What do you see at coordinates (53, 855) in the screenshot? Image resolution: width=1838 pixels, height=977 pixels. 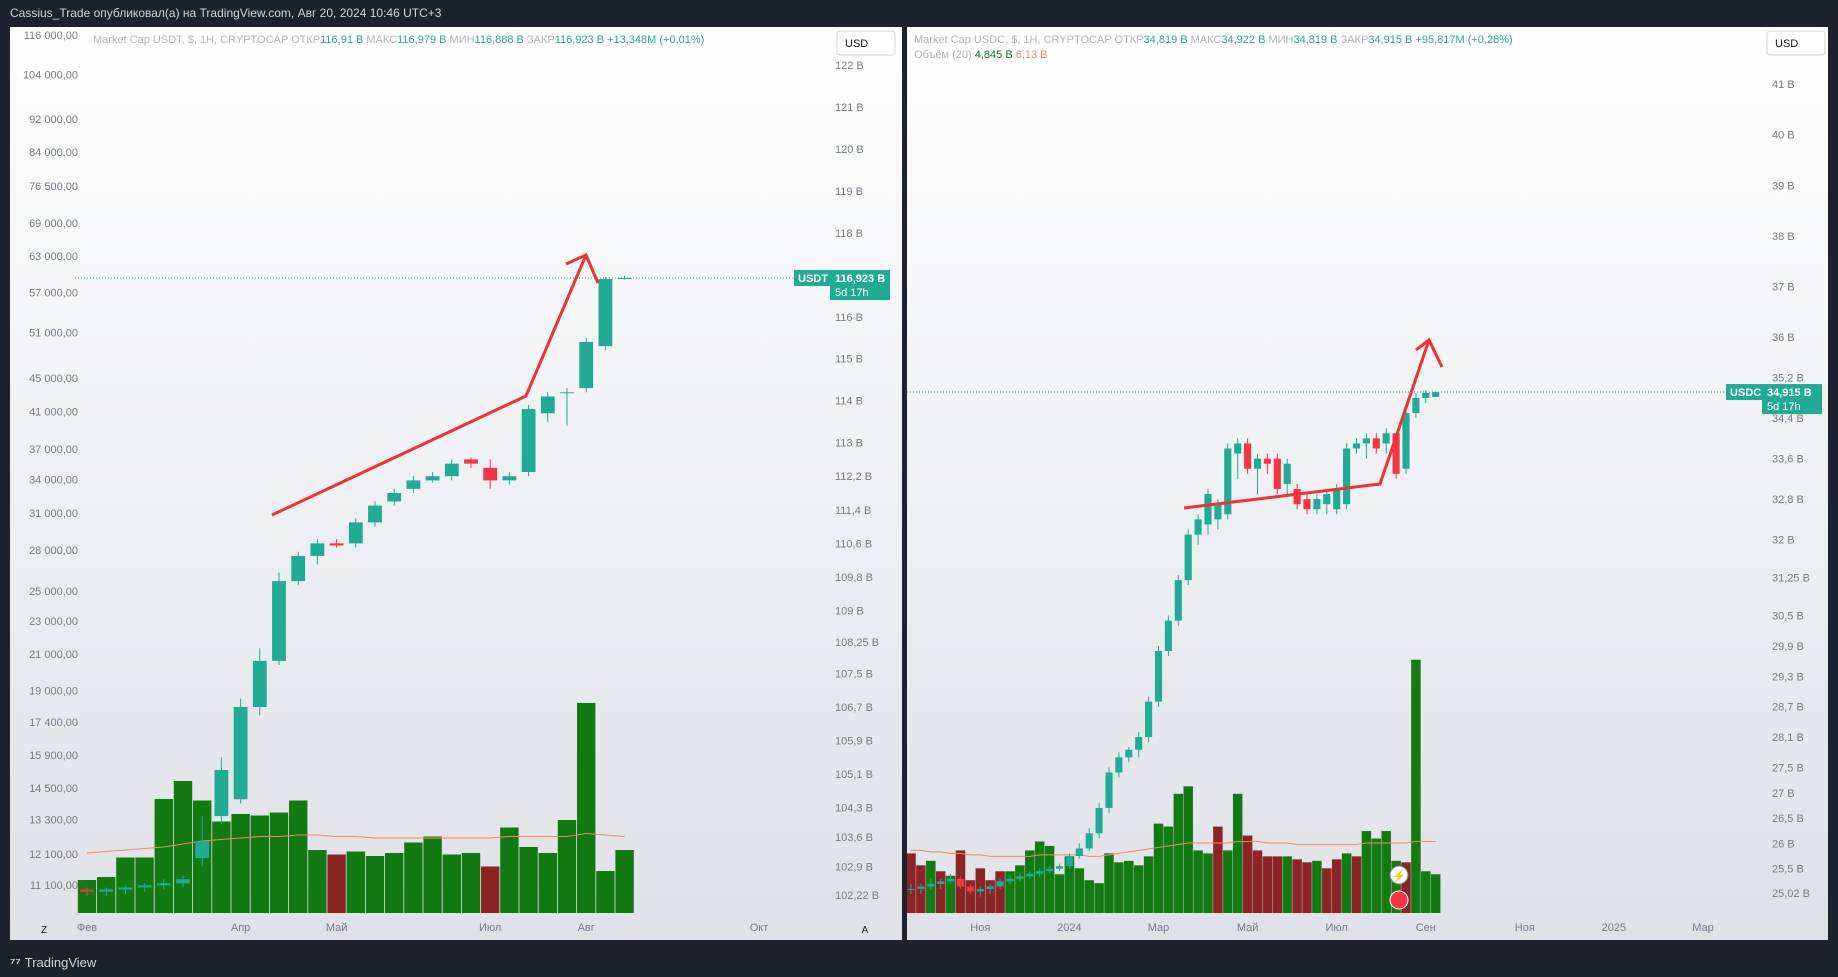 I see `y-axis-left-tick-label: 12 100,00` at bounding box center [53, 855].